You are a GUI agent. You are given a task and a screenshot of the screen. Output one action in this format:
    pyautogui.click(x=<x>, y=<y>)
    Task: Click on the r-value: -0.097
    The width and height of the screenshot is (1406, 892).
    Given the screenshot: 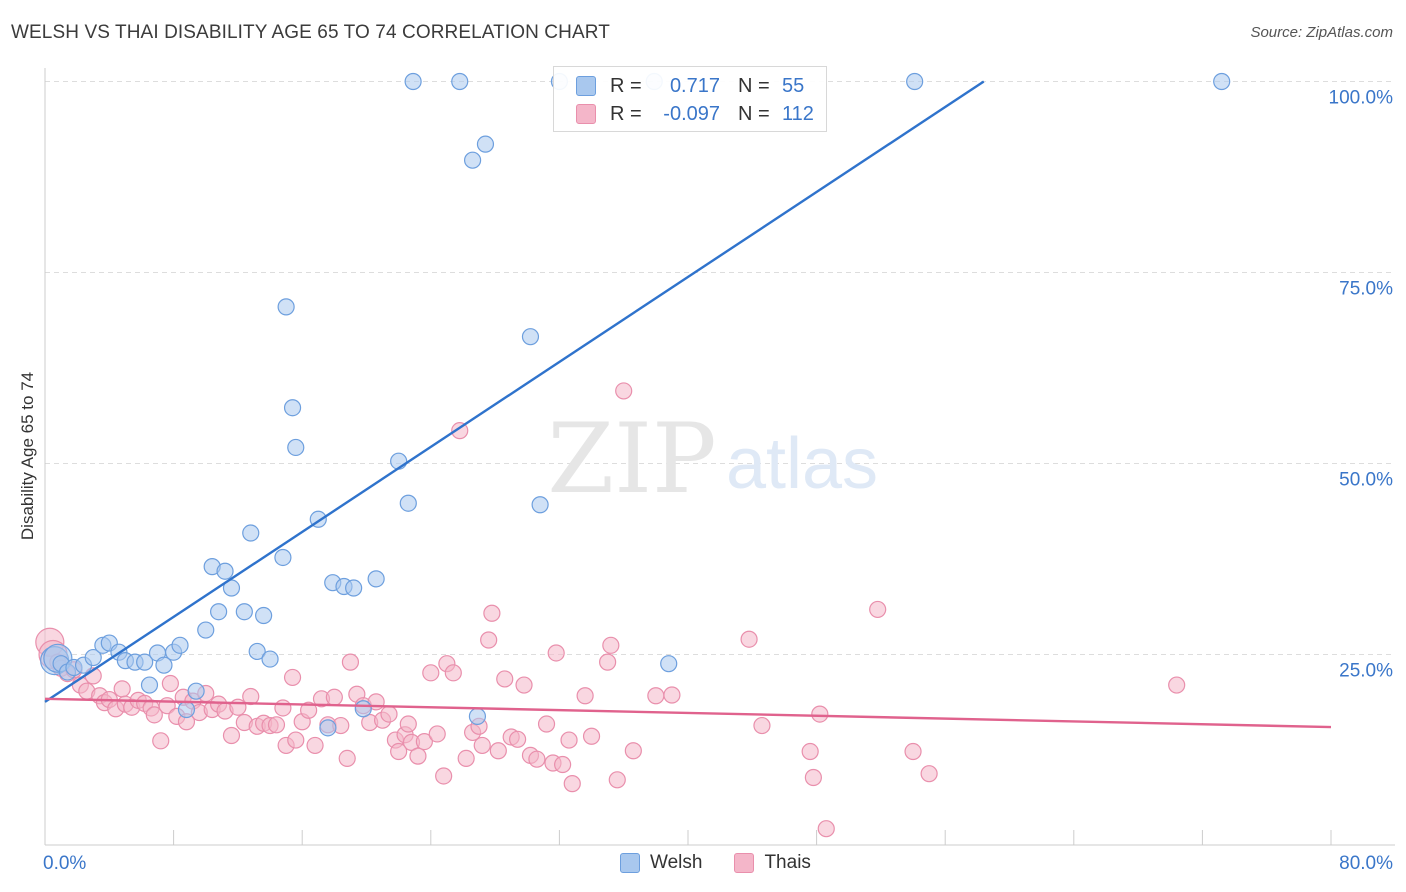 What is the action you would take?
    pyautogui.click(x=691, y=113)
    